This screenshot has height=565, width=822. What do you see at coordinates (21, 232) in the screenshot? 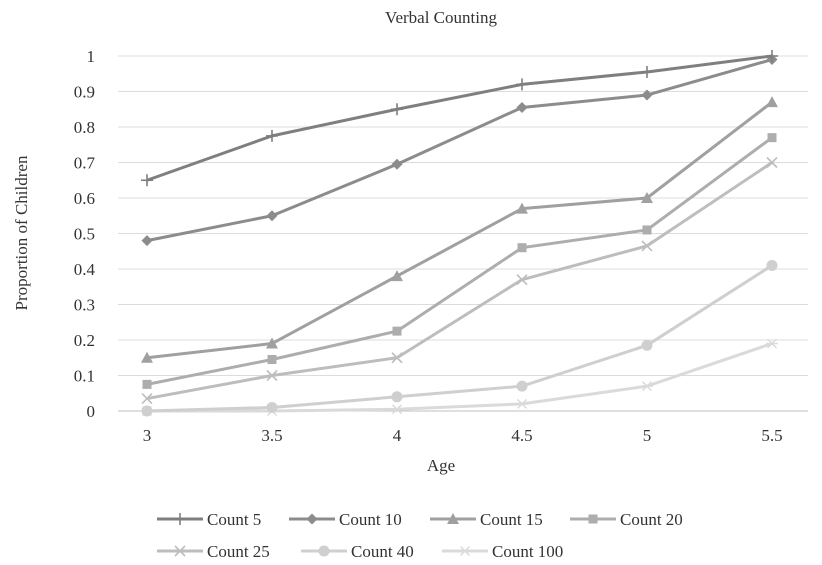
I see `y-axis-title: Proportion of Children` at bounding box center [21, 232].